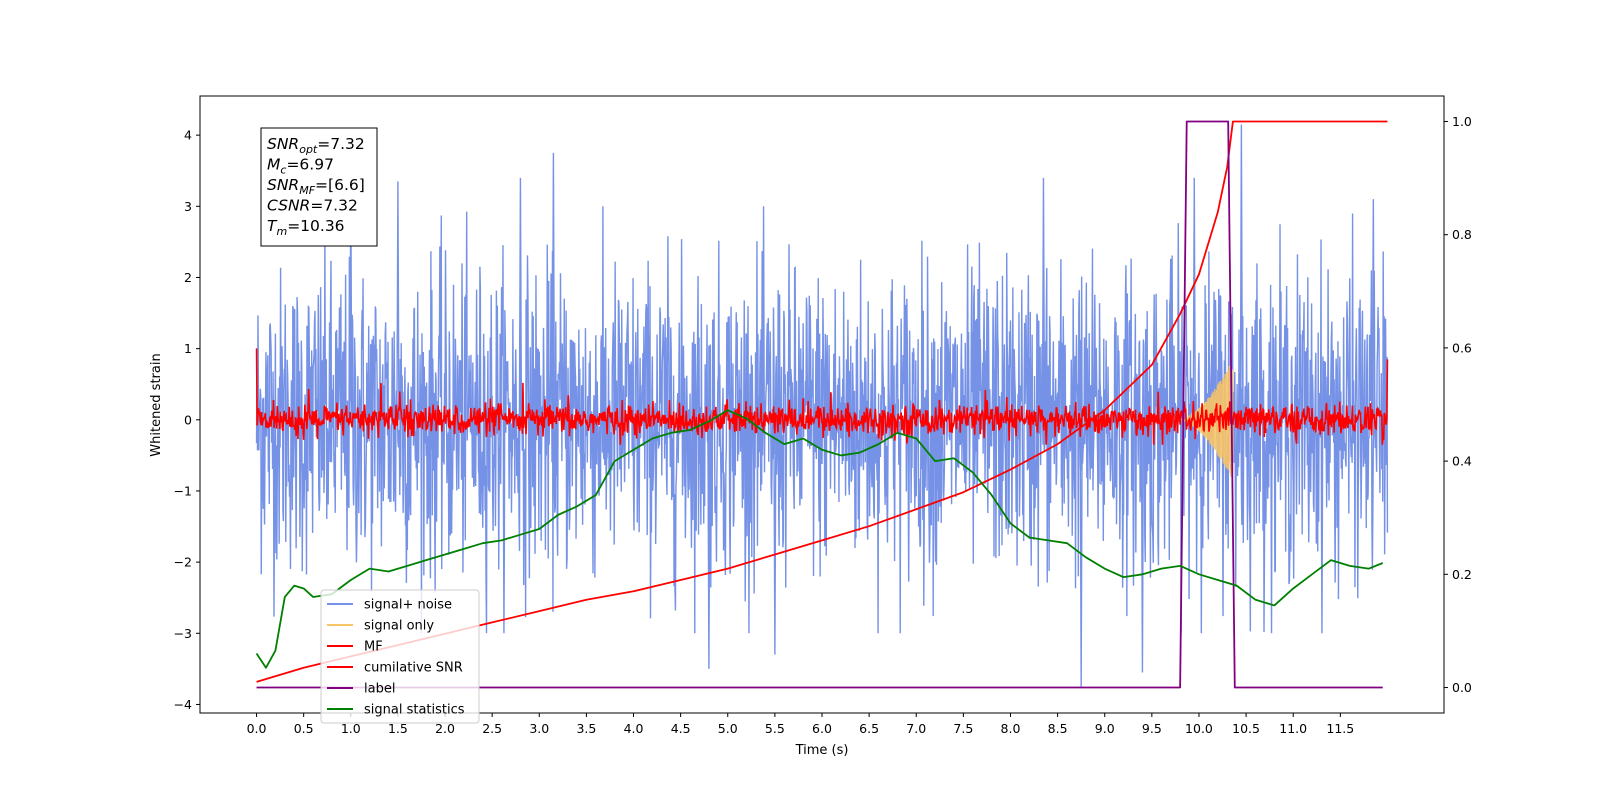 The height and width of the screenshot is (800, 1600). I want to click on annotation-line: SNRMF=[6.6], so click(316, 186).